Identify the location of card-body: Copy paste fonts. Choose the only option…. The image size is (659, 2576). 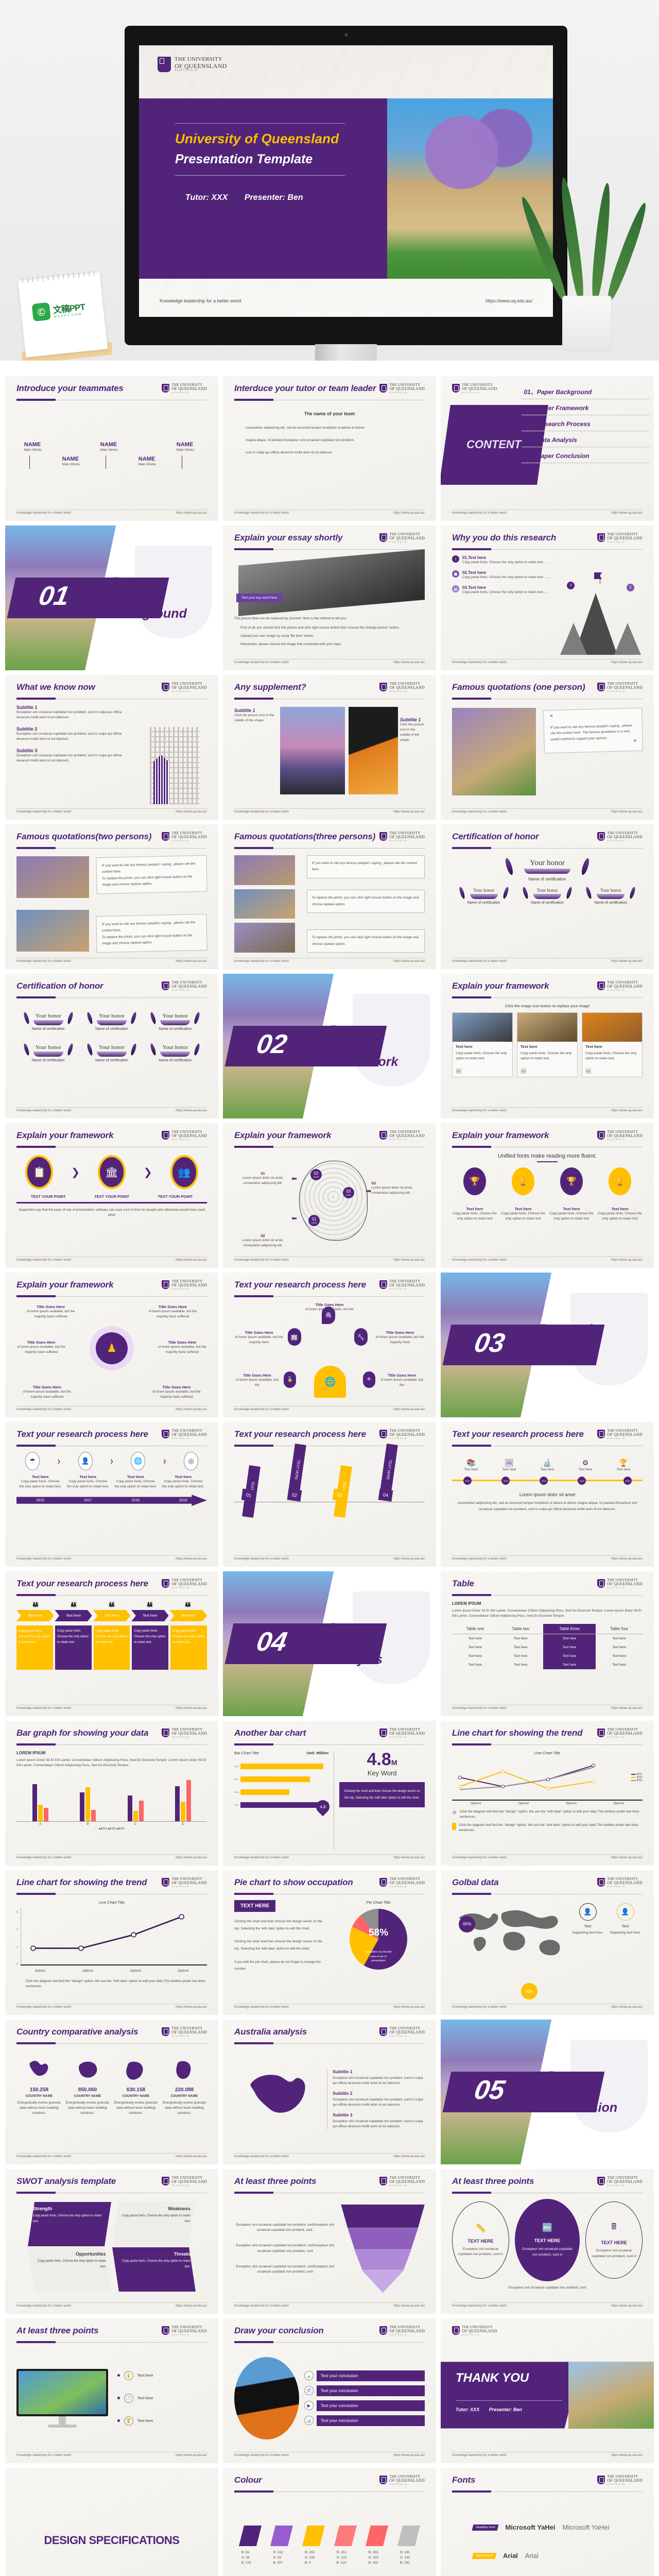
(620, 1216).